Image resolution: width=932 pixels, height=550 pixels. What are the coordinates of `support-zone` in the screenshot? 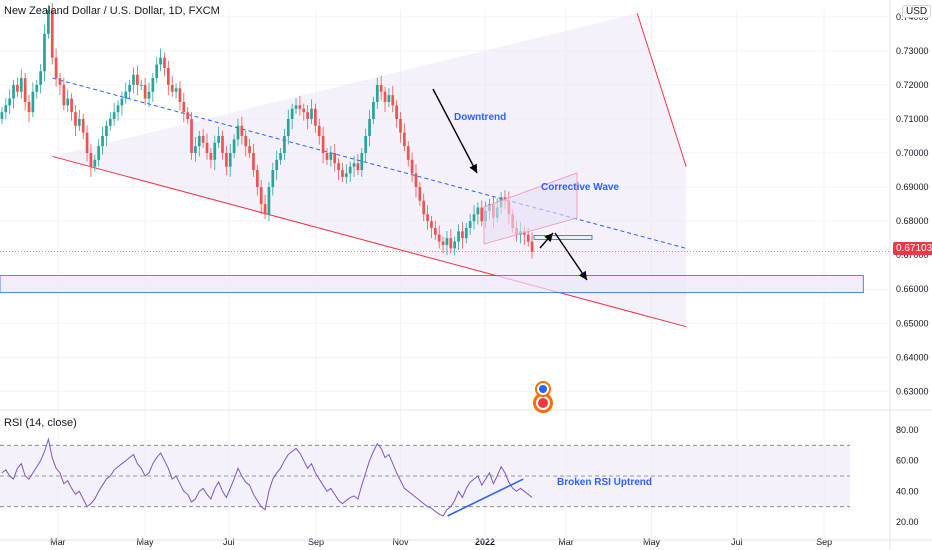 It's located at (432, 284).